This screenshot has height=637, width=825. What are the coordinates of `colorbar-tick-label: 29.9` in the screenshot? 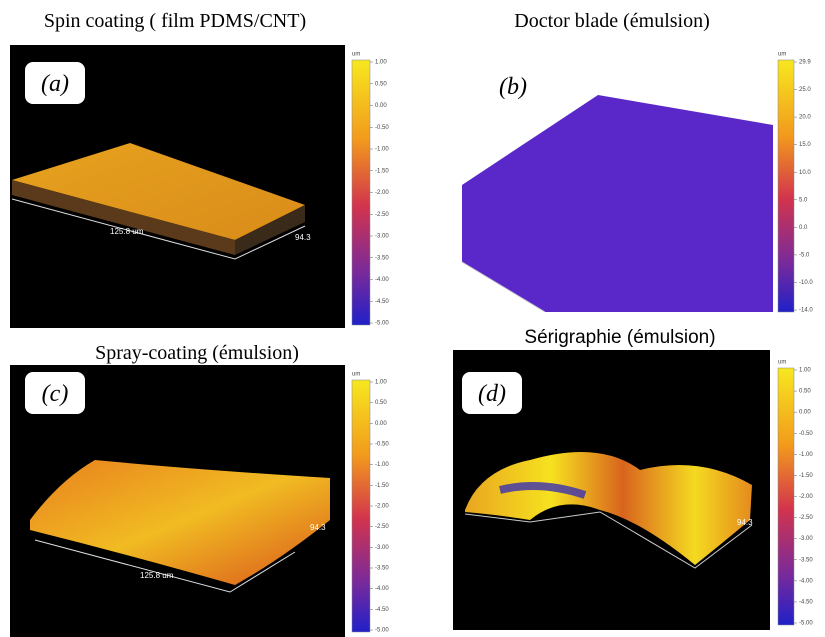 It's located at (805, 63).